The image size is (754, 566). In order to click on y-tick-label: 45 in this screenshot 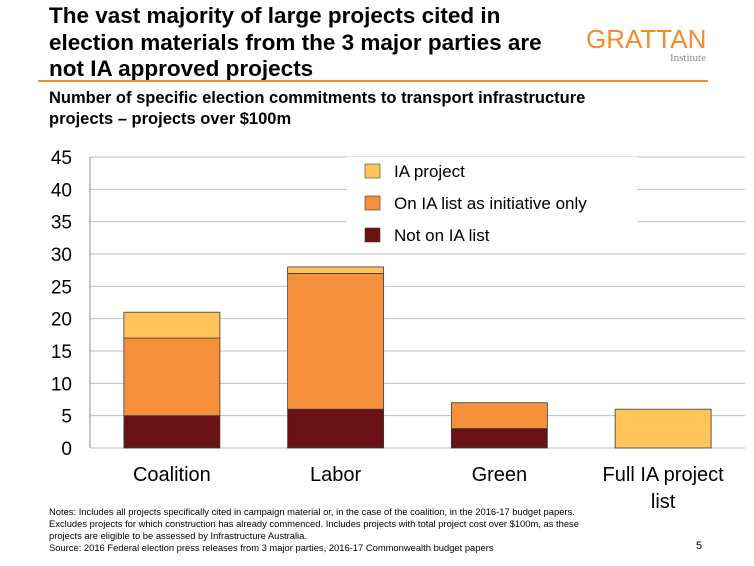, I will do `click(61, 158)`.